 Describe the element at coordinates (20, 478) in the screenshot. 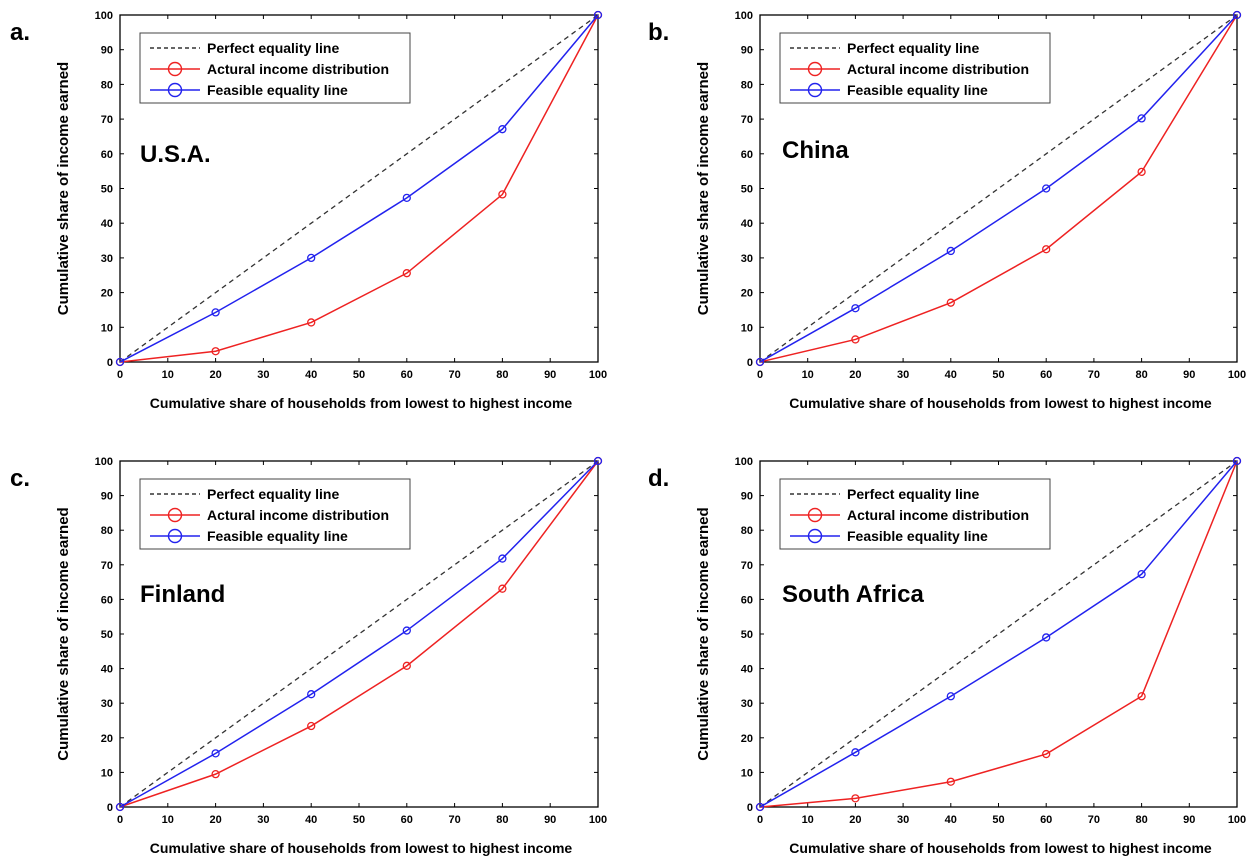

I see `panel-label: c.` at that location.